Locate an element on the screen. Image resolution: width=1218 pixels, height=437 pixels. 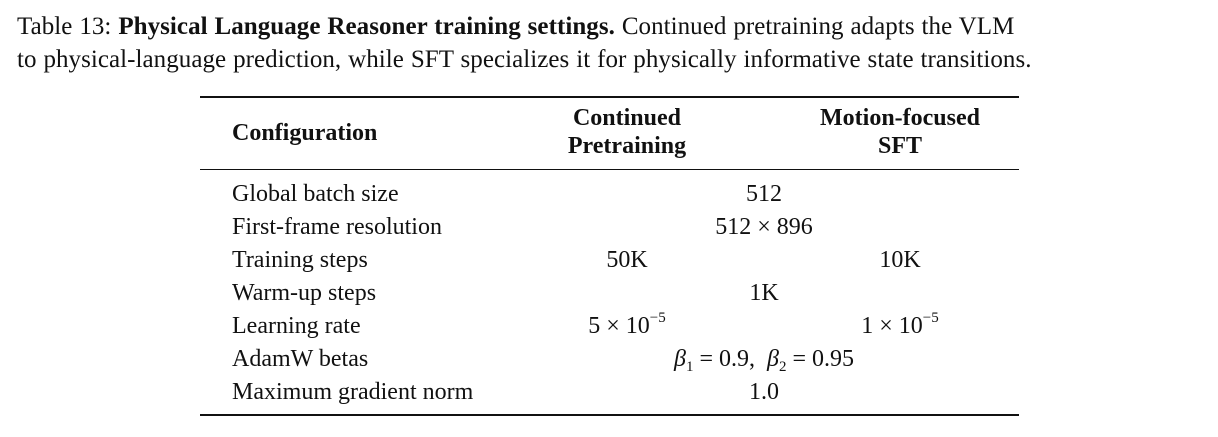
row-label-first-frame-resolution: First-frame resolution is located at coordinates (337, 227).